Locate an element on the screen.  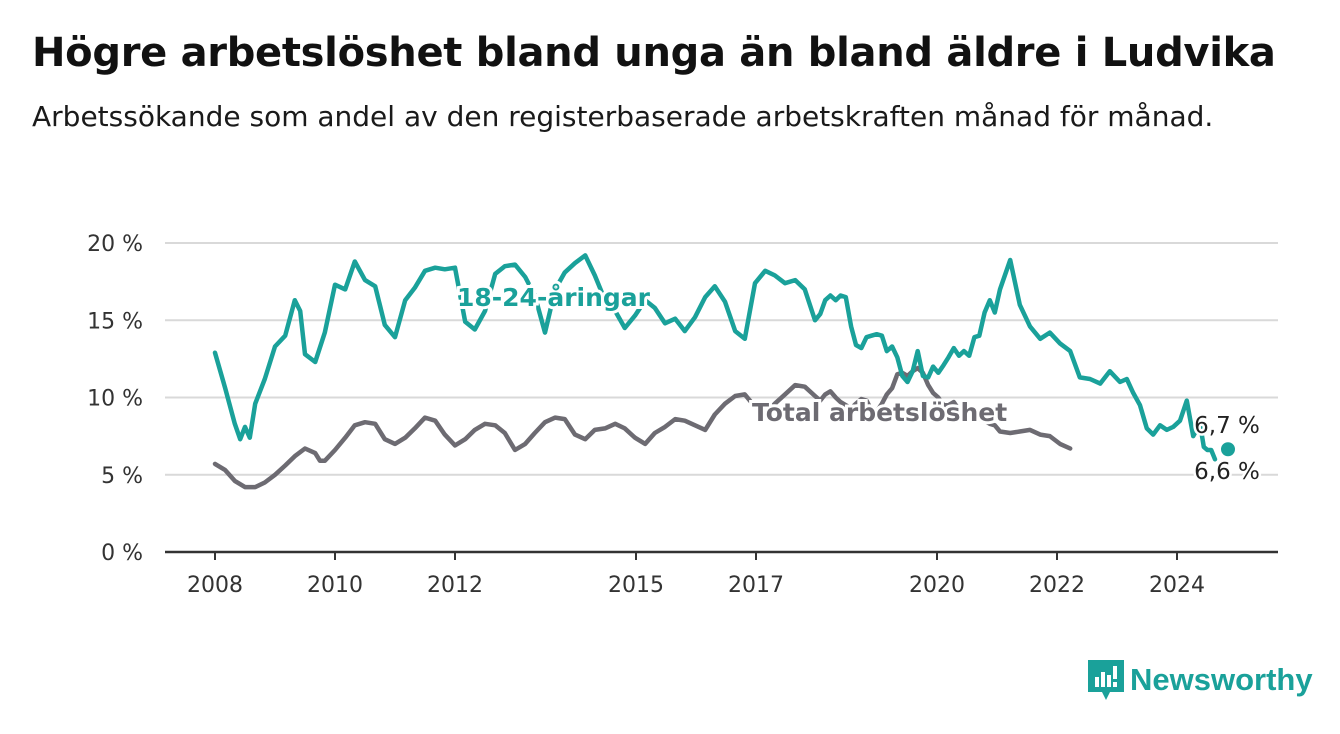
x-tick-label: 2022 is located at coordinates (1057, 585).